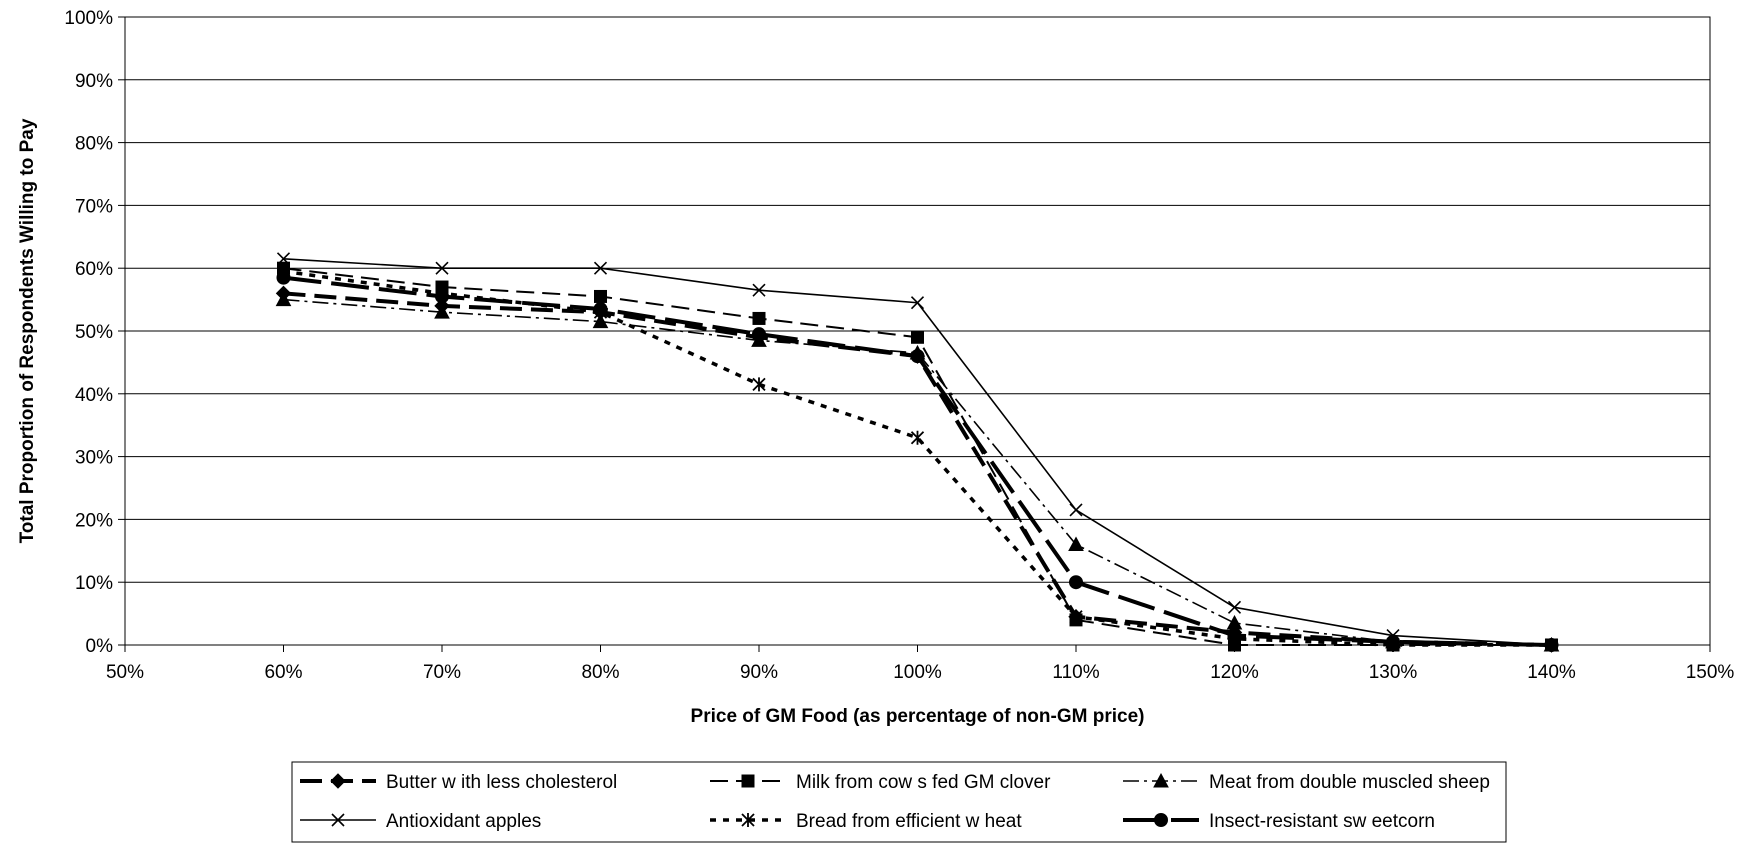  What do you see at coordinates (1075, 672) in the screenshot?
I see `x-tick-label: 110%` at bounding box center [1075, 672].